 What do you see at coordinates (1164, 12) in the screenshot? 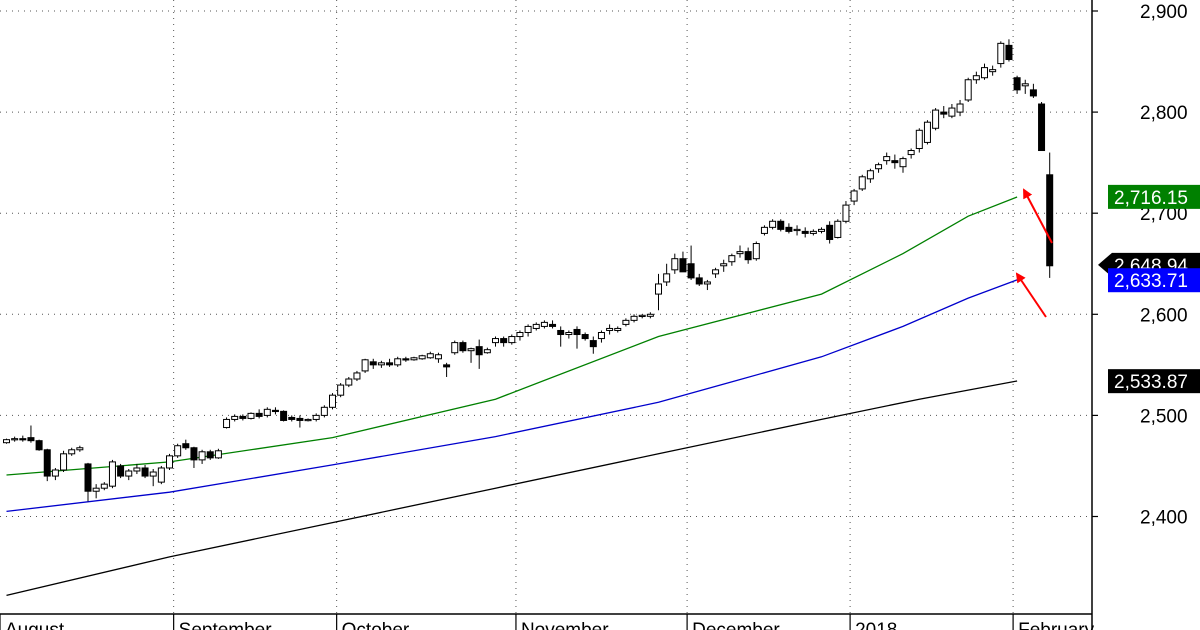
I see `y-tick-label: 2,900` at bounding box center [1164, 12].